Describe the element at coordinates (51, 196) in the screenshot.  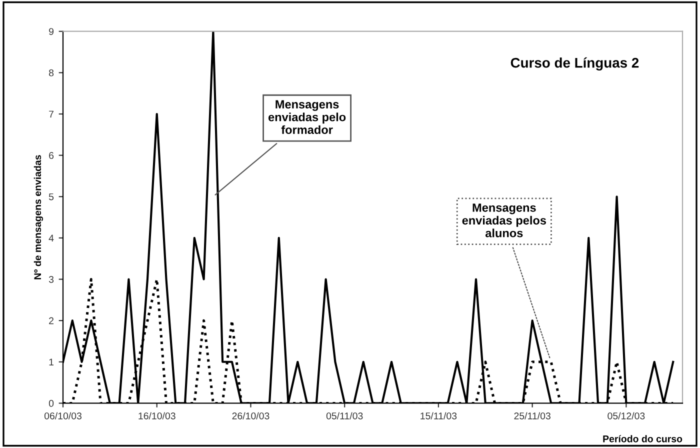
I see `y-tick-label: 5` at that location.